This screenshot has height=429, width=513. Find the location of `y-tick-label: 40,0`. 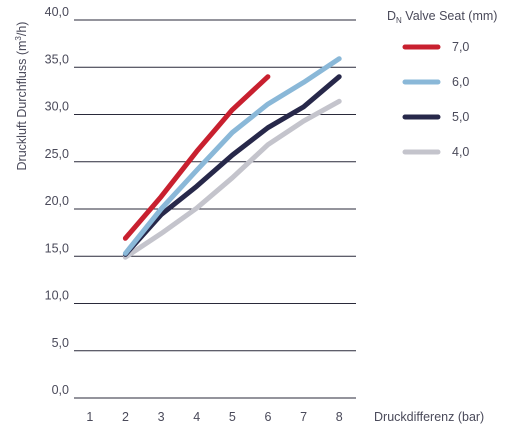

y-tick-label: 40,0 is located at coordinates (57, 12).